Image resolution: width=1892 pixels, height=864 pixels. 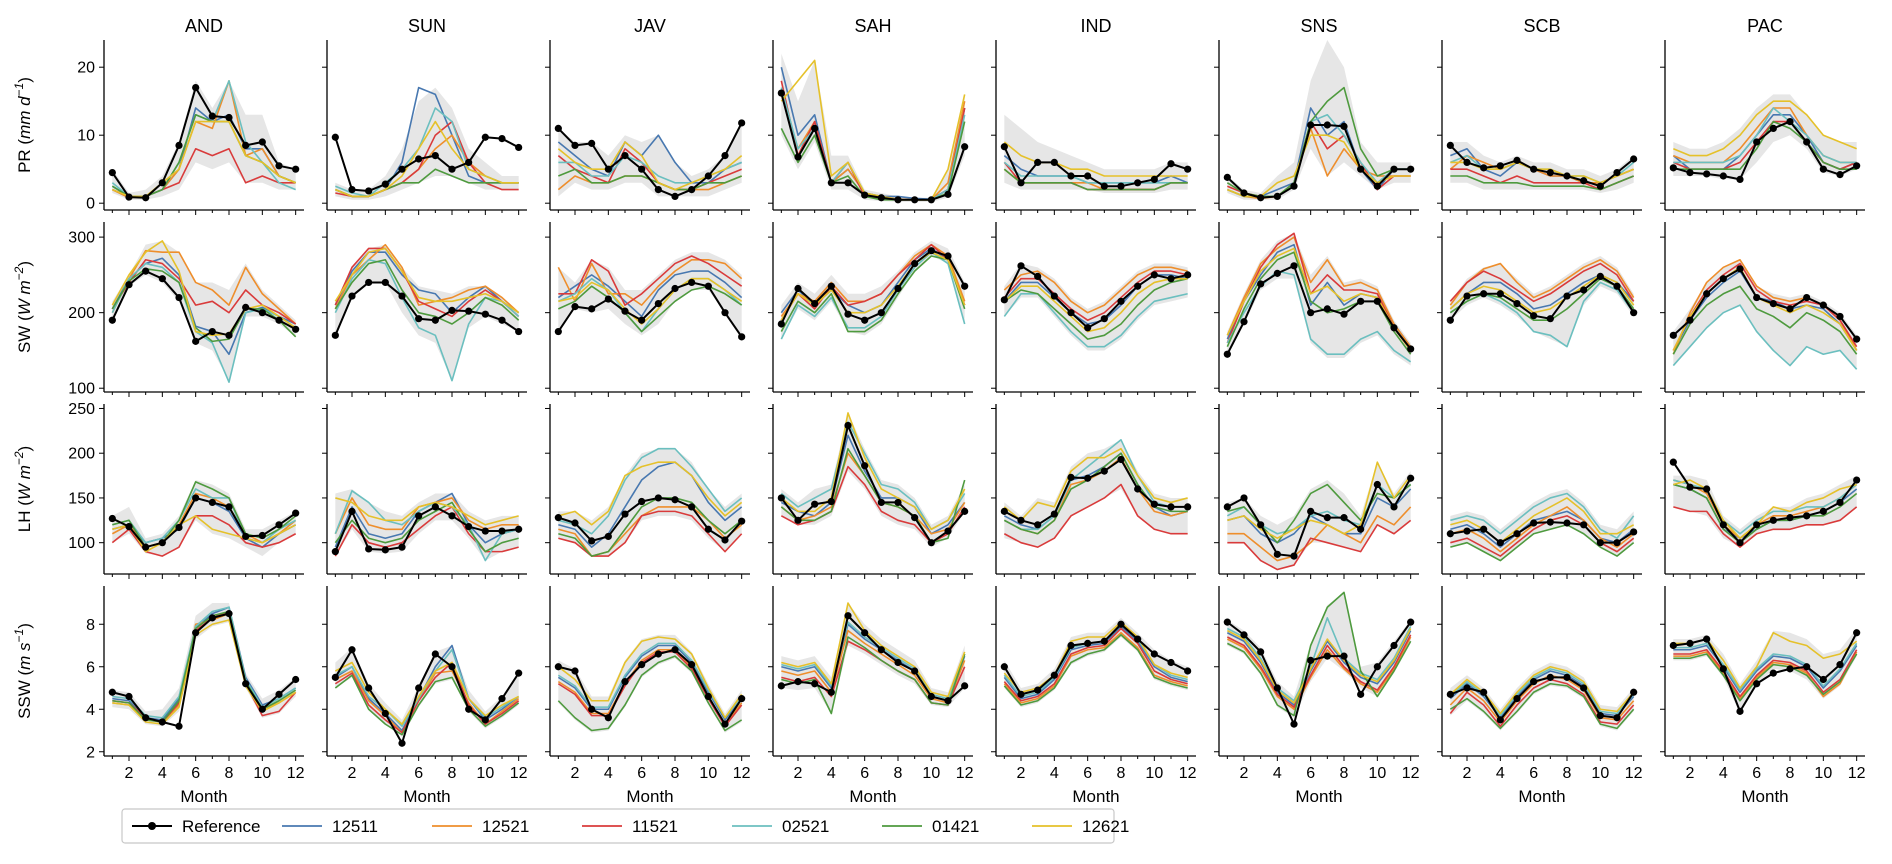 What do you see at coordinates (798, 773) in the screenshot?
I see `x-tick-label: 2` at bounding box center [798, 773].